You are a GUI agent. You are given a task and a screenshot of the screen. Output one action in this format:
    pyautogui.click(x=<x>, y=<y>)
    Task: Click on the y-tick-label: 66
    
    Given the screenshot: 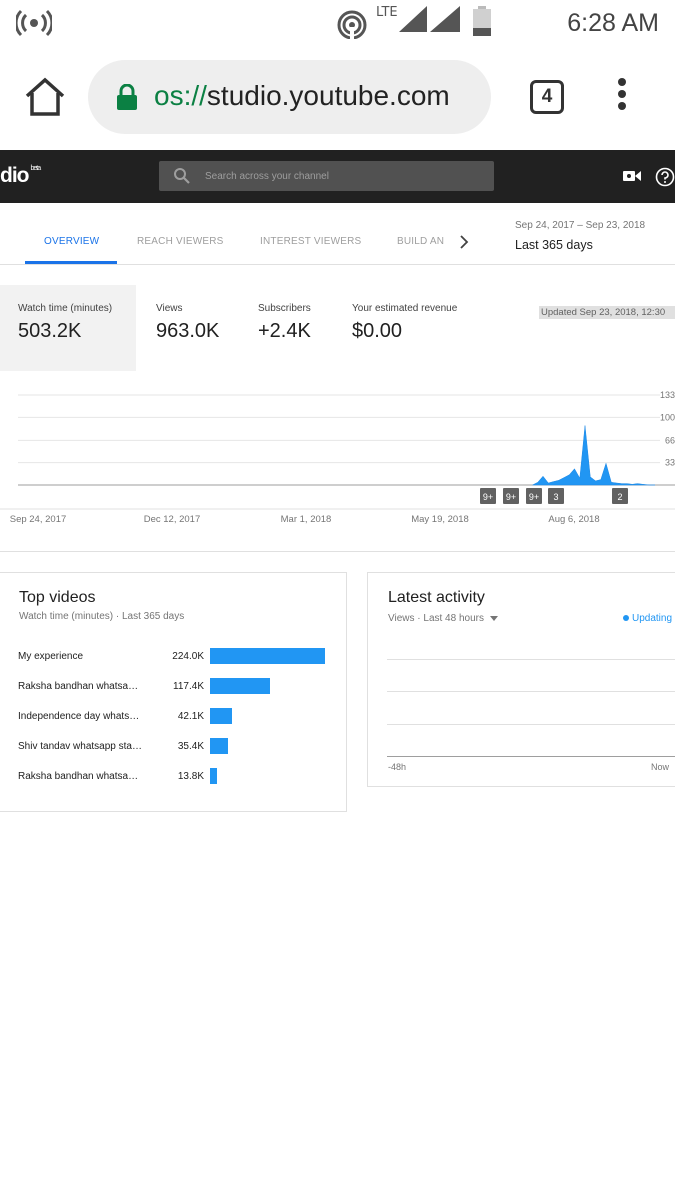 What is the action you would take?
    pyautogui.click(x=670, y=440)
    